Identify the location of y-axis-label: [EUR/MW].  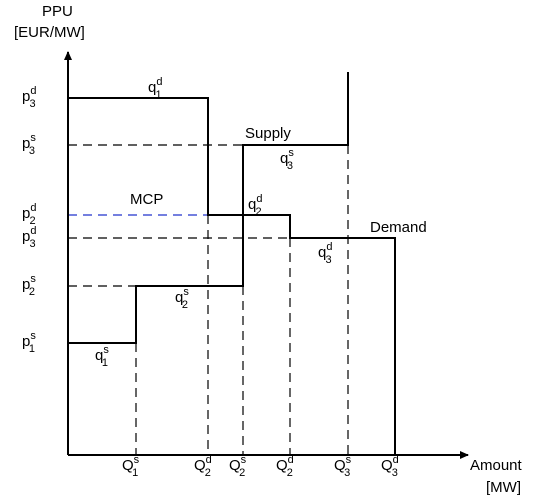
(49, 32).